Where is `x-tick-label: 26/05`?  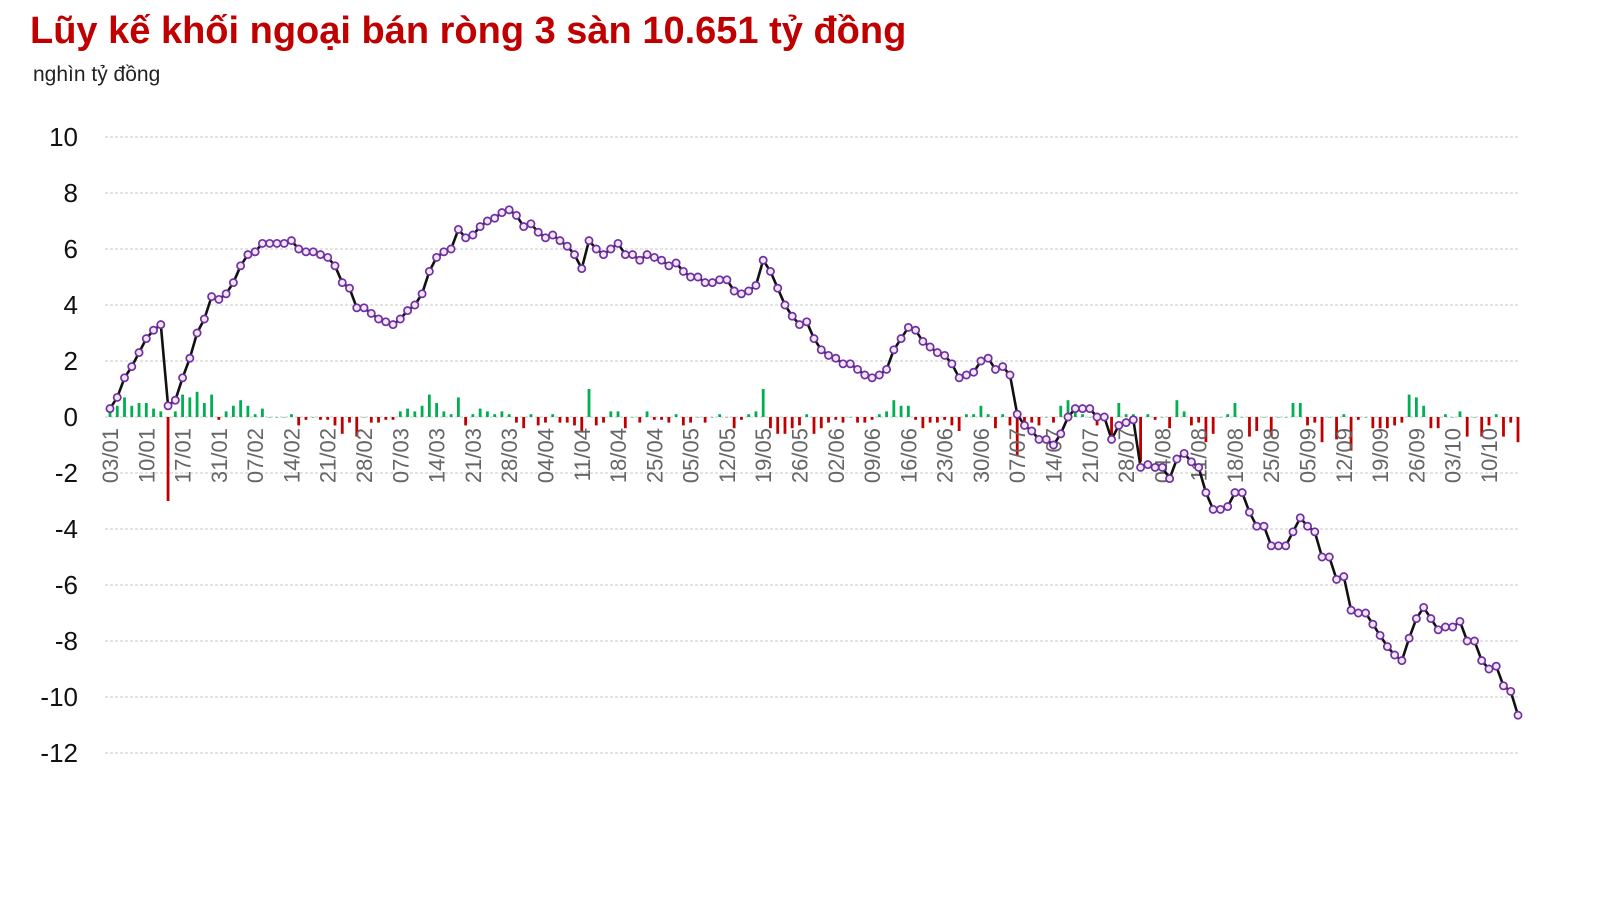 x-tick-label: 26/05 is located at coordinates (799, 455).